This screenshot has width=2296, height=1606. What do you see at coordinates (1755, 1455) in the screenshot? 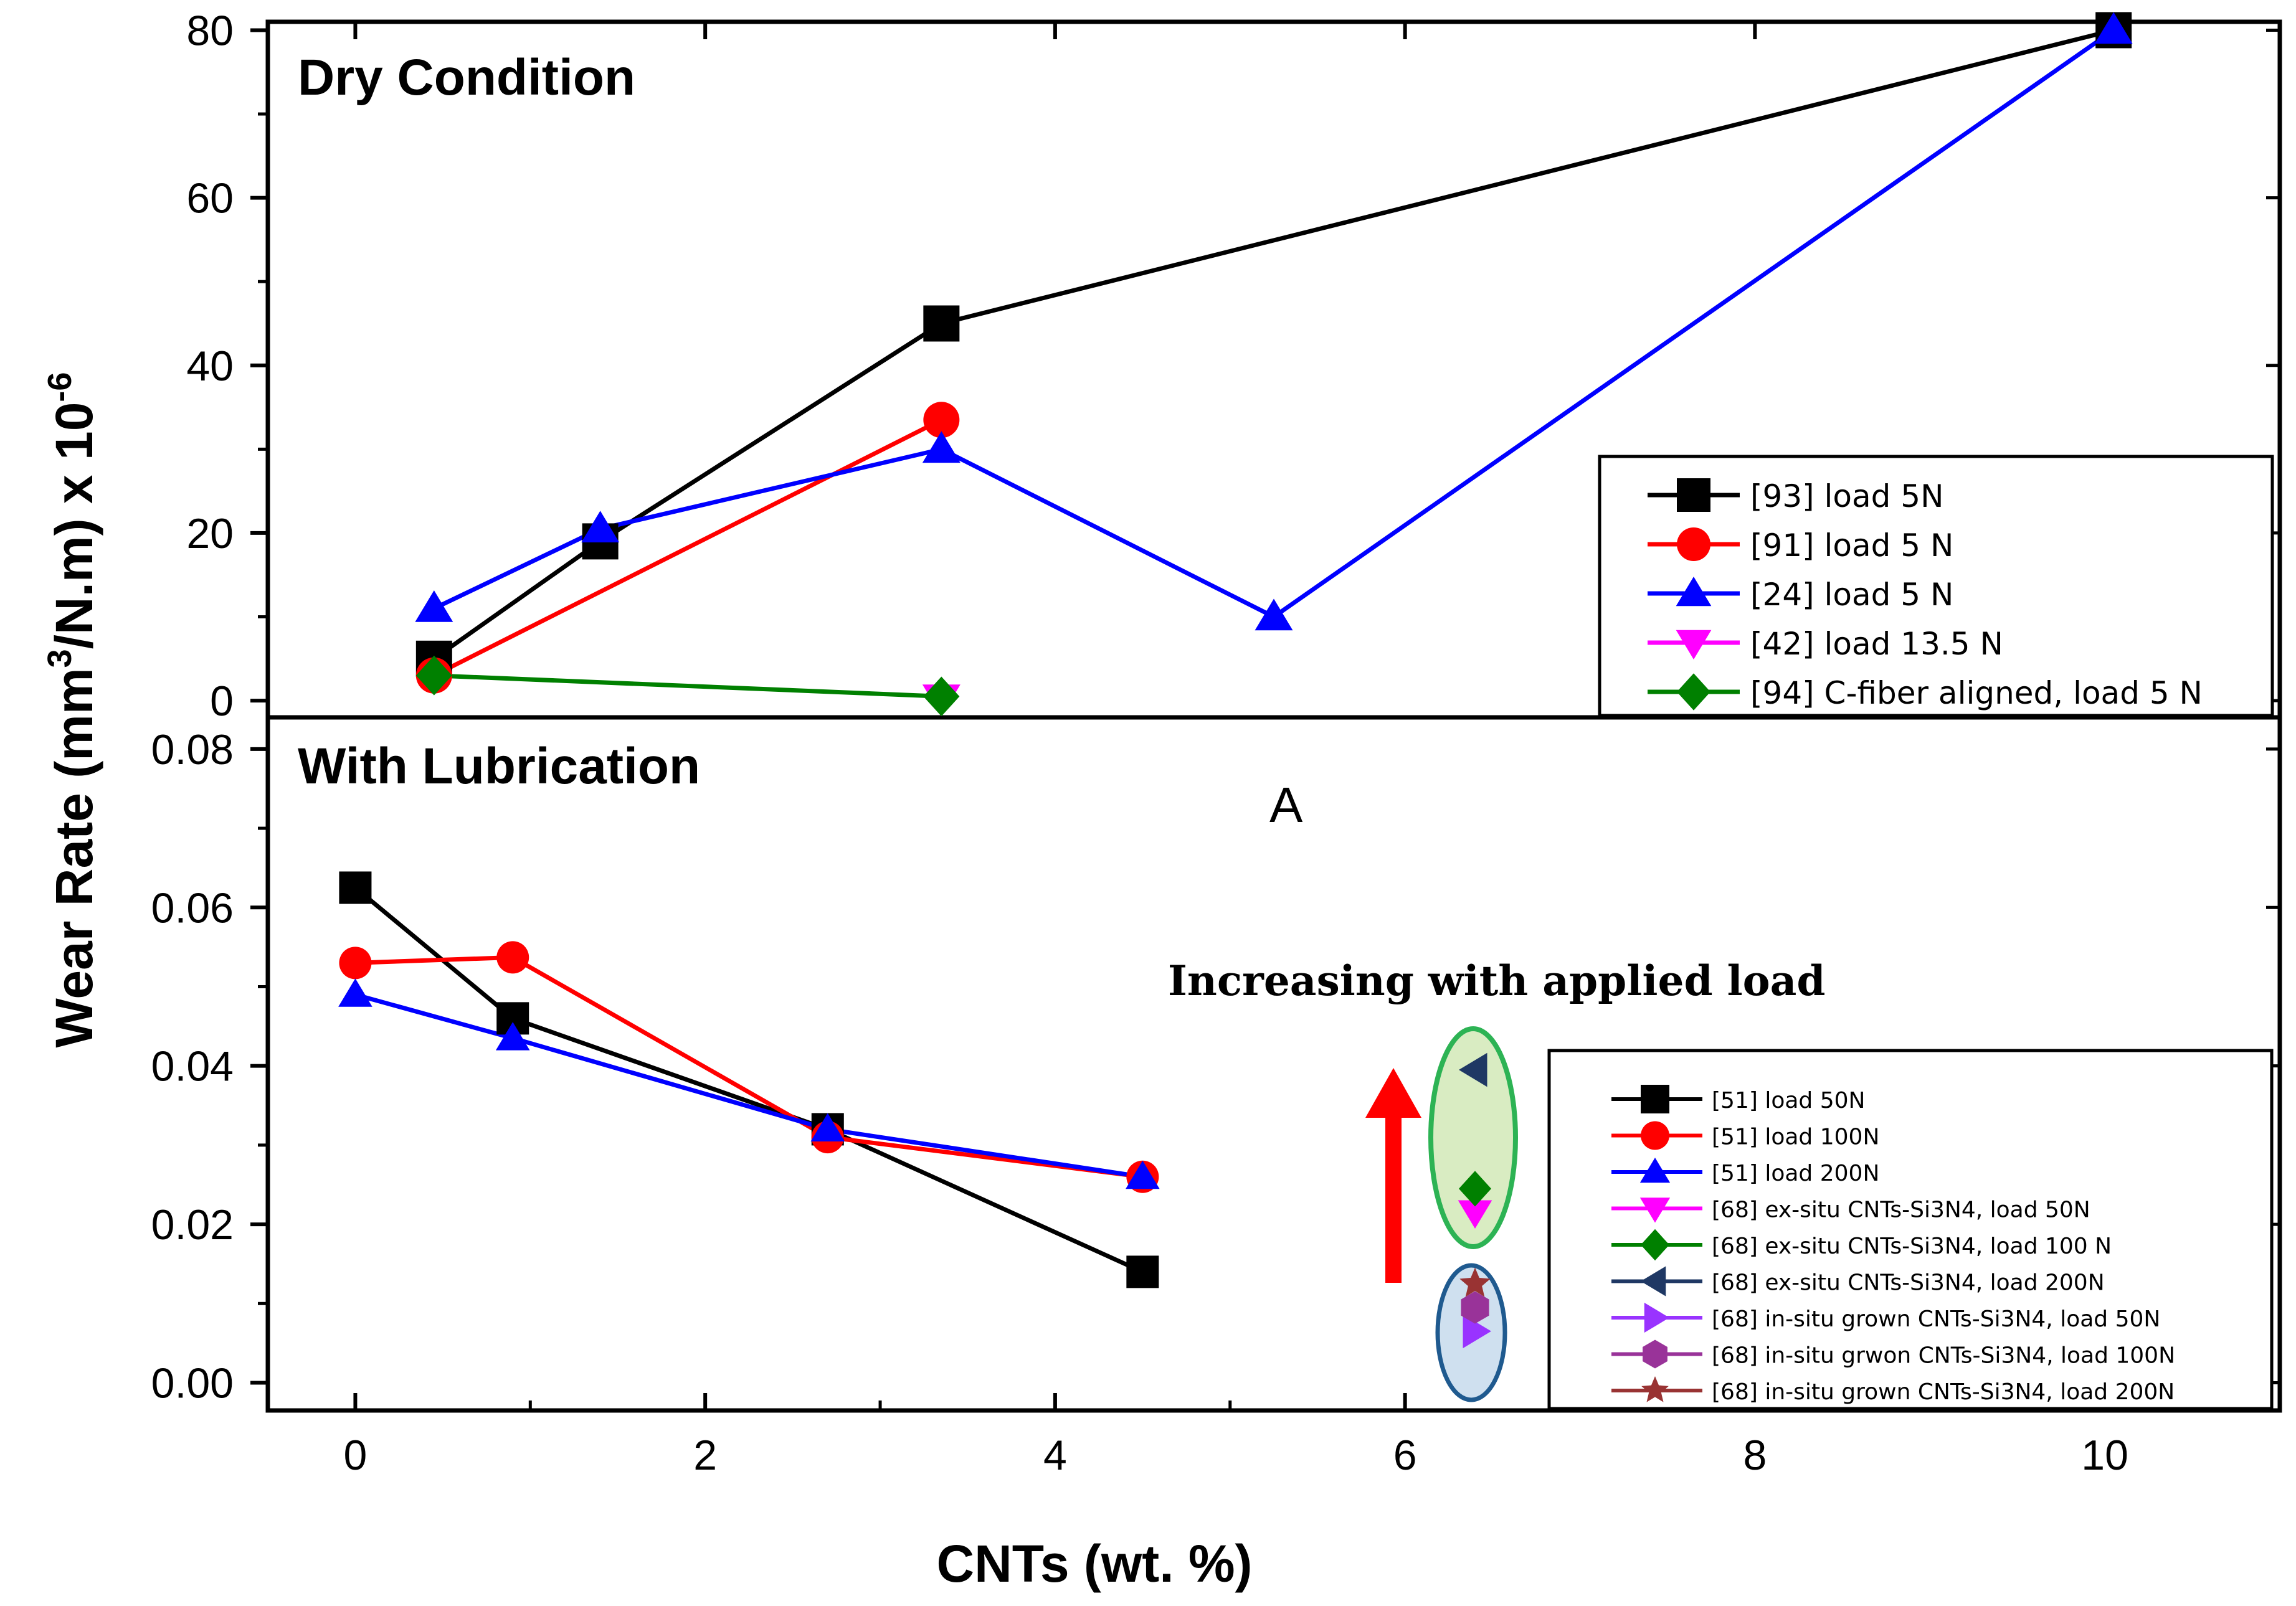
I see `x-tick-label: 8` at bounding box center [1755, 1455].